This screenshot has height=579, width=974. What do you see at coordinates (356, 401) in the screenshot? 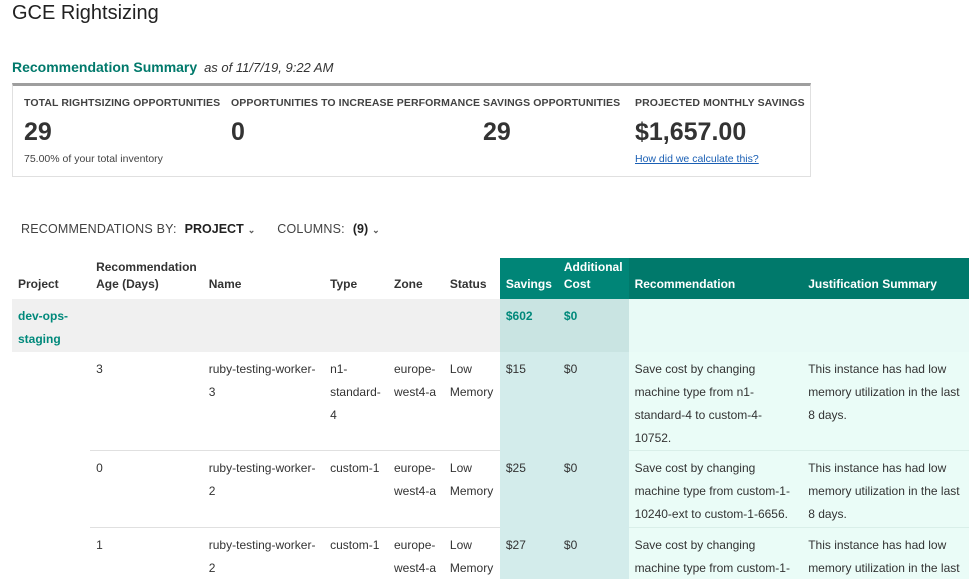
I see `cell-type: n1-standard-4` at bounding box center [356, 401].